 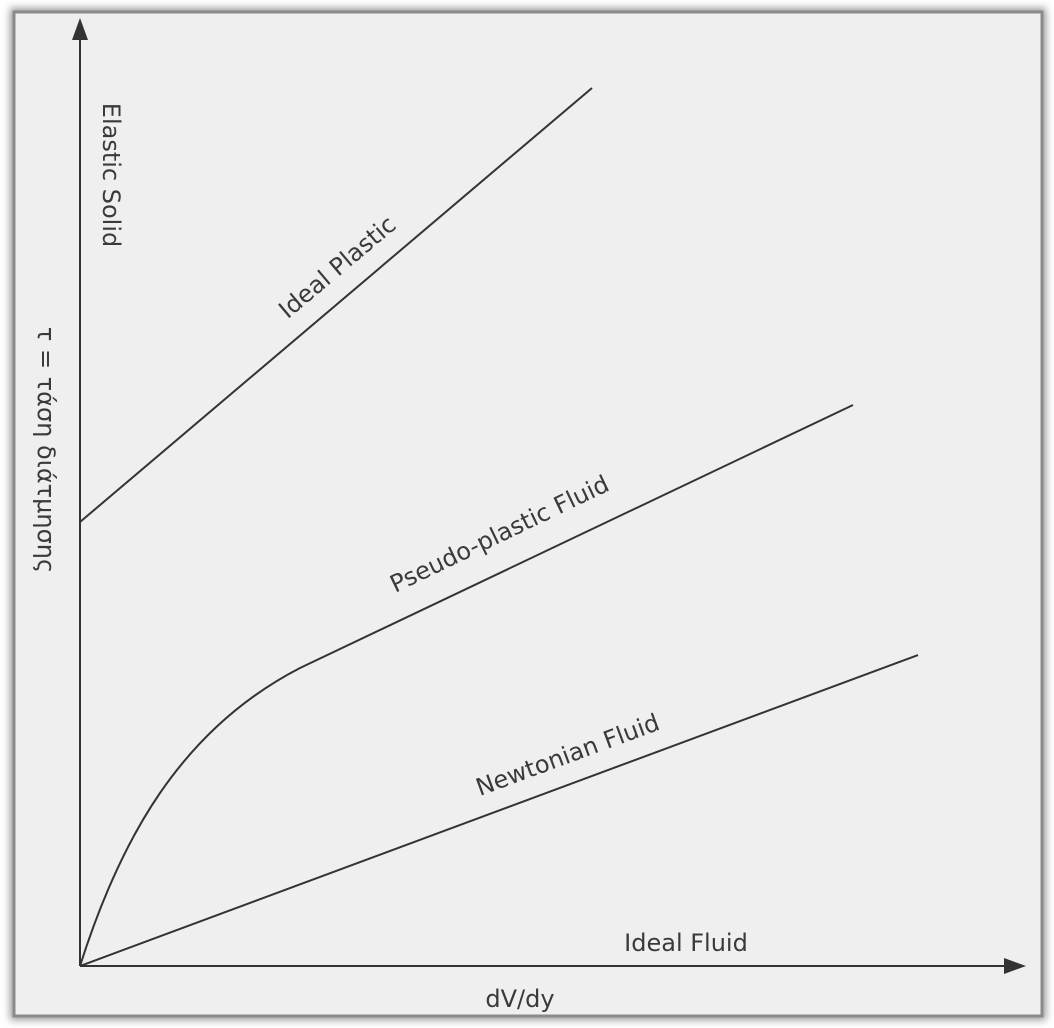 I want to click on ideal-fluid-label: Ideal Fluid, so click(x=686, y=943).